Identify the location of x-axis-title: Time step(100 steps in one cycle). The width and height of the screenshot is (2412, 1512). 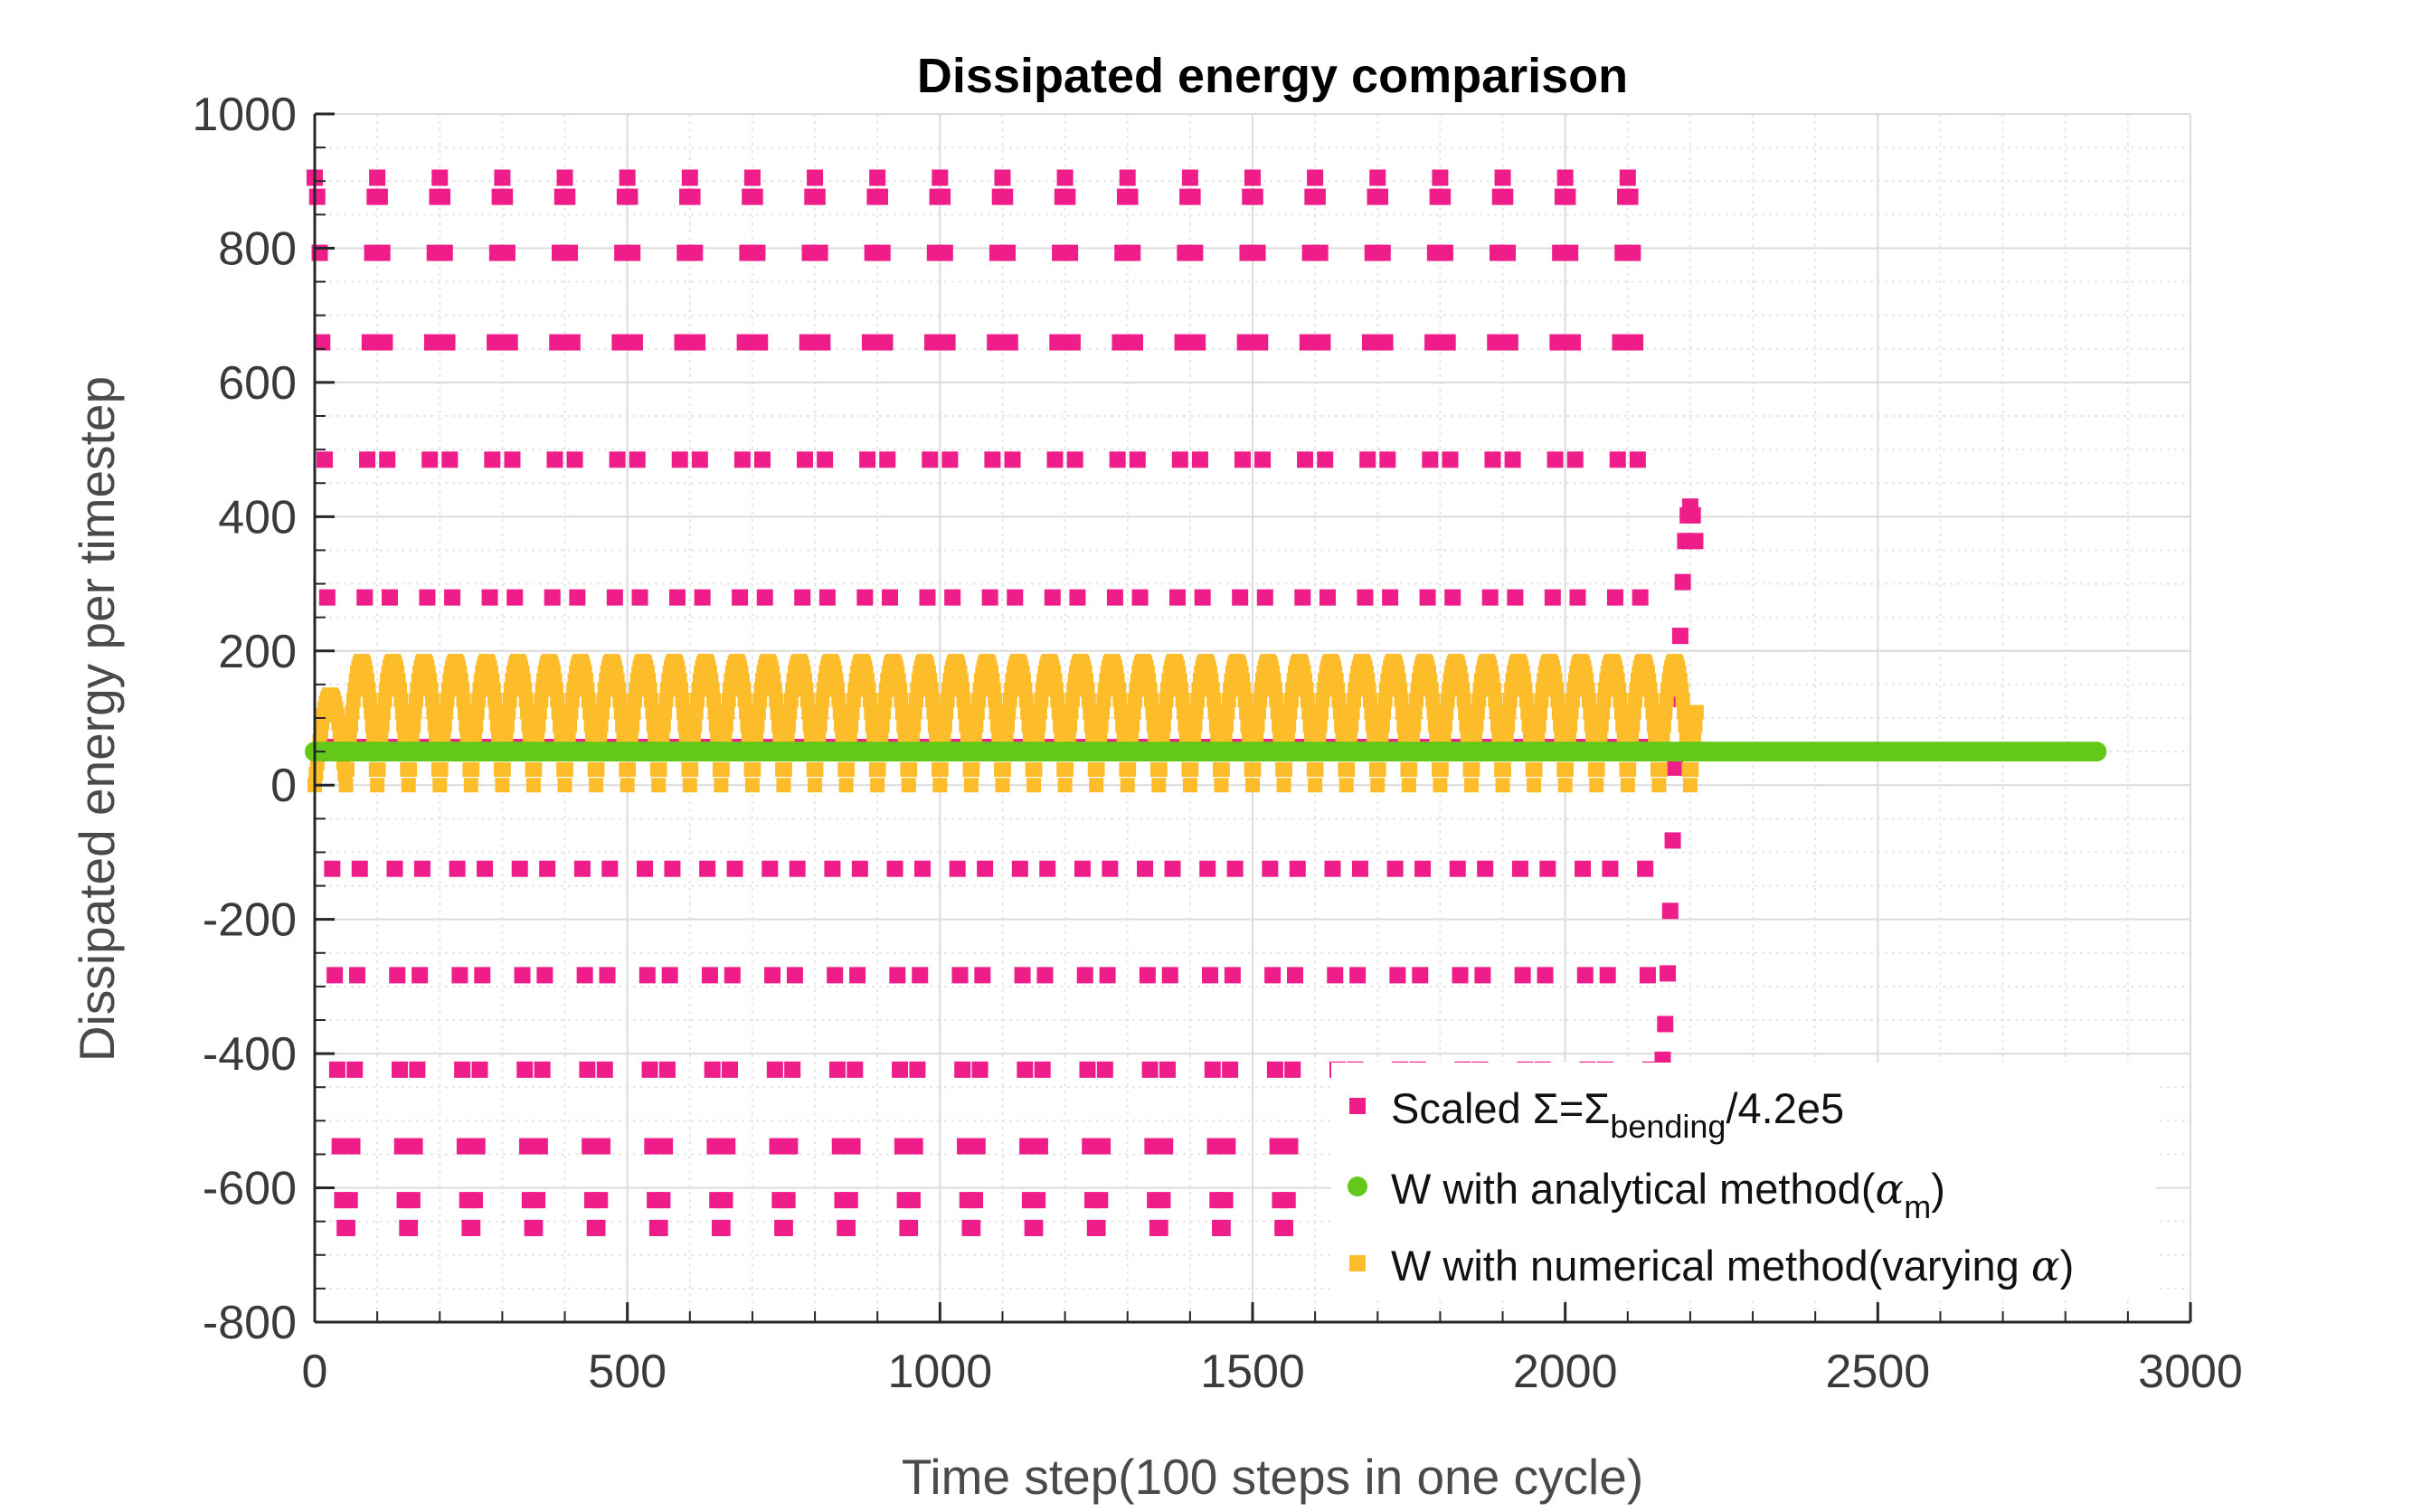
(1272, 1477).